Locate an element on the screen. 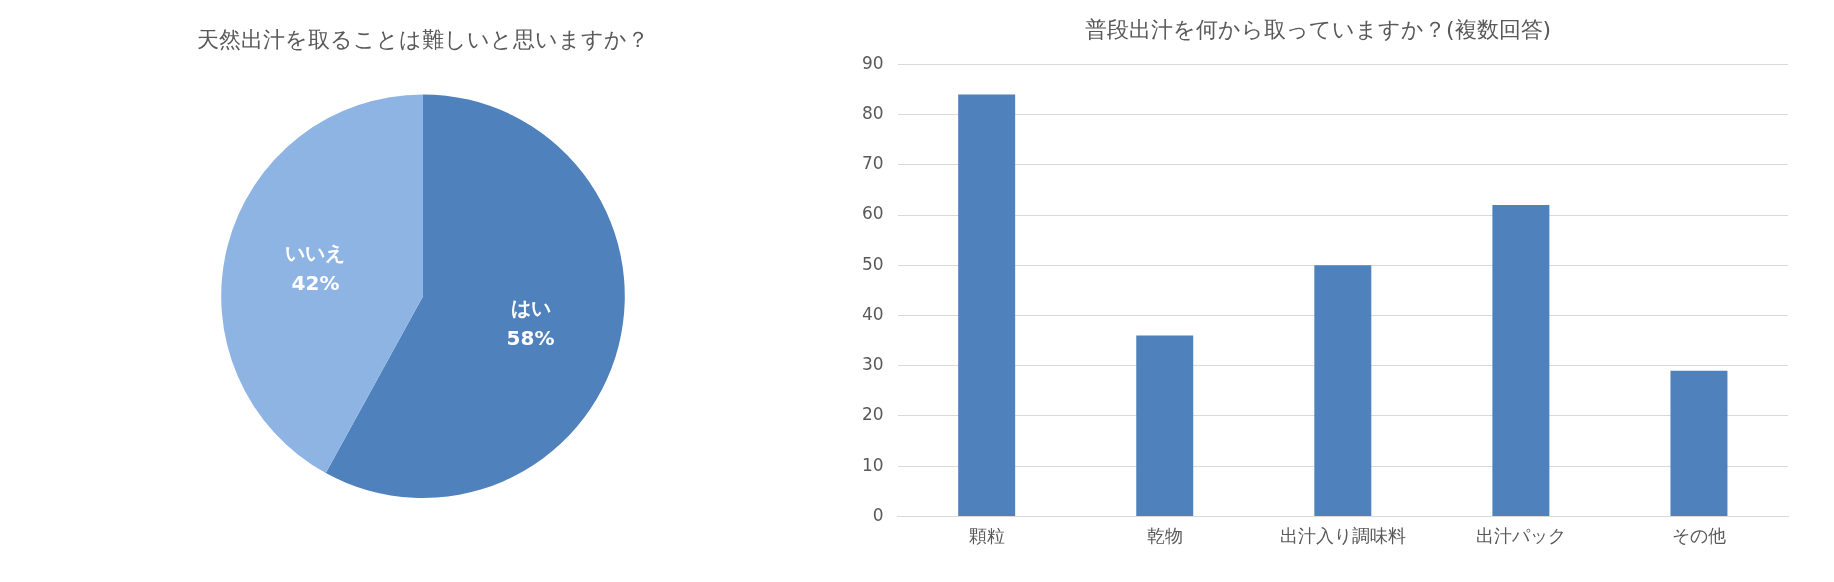 The image size is (1834, 582). x-tick-label: 出汁入り調味料 is located at coordinates (1342, 535).